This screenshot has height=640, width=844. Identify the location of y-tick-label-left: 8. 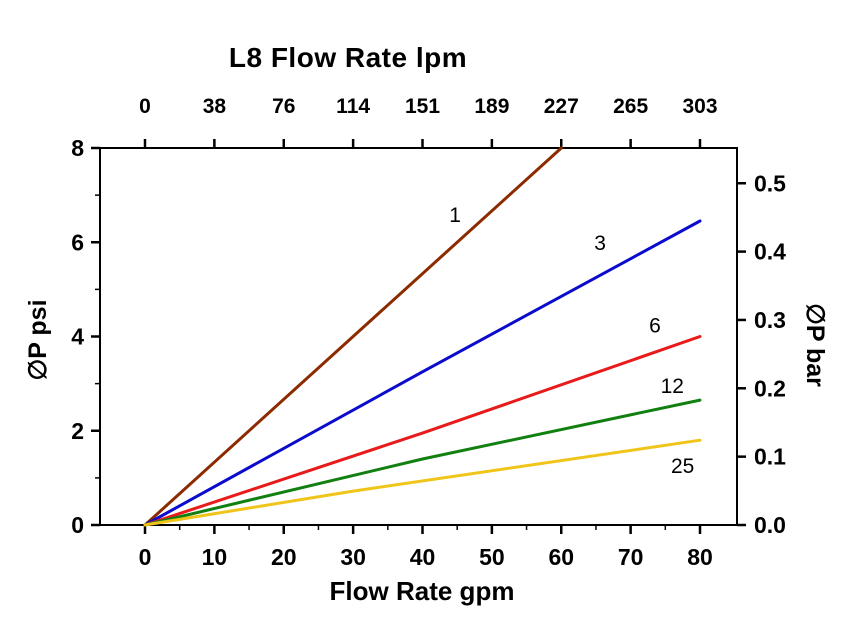
(77, 148).